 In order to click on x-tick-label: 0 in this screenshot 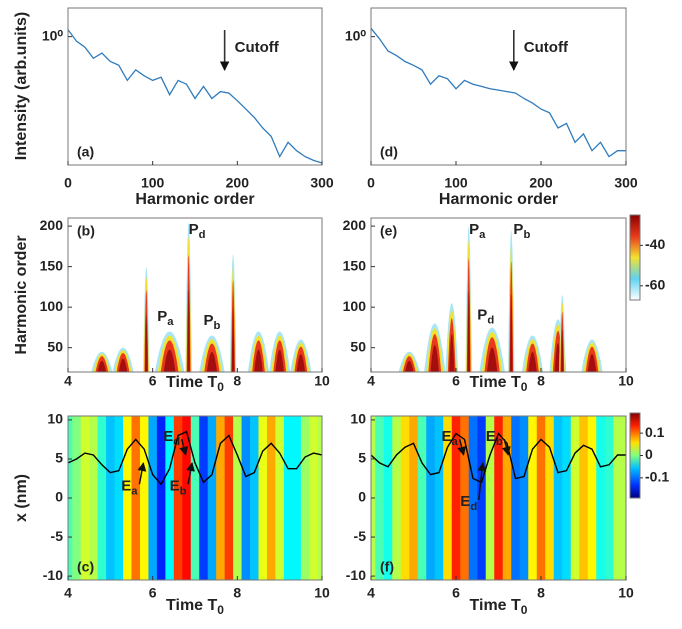, I will do `click(371, 183)`.